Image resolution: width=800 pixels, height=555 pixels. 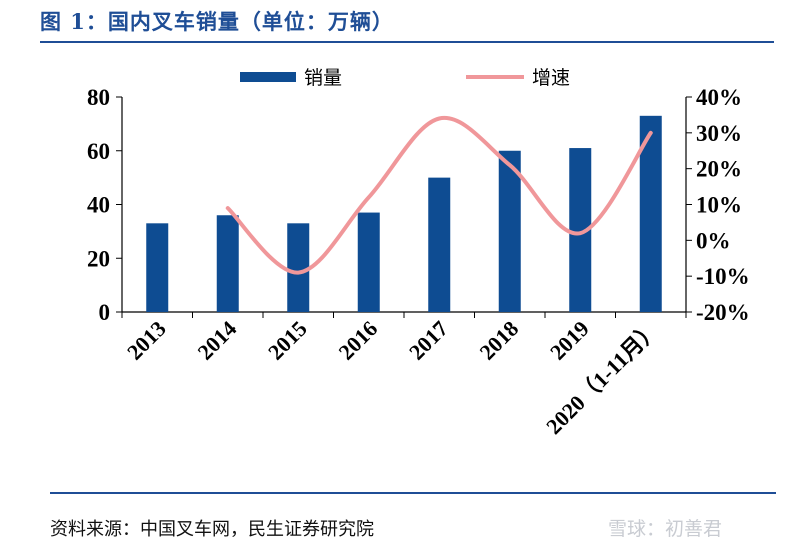 What do you see at coordinates (217, 21) in the screenshot?
I see `figure-title: 图 1：国内叉车销量（单位：万辆）` at bounding box center [217, 21].